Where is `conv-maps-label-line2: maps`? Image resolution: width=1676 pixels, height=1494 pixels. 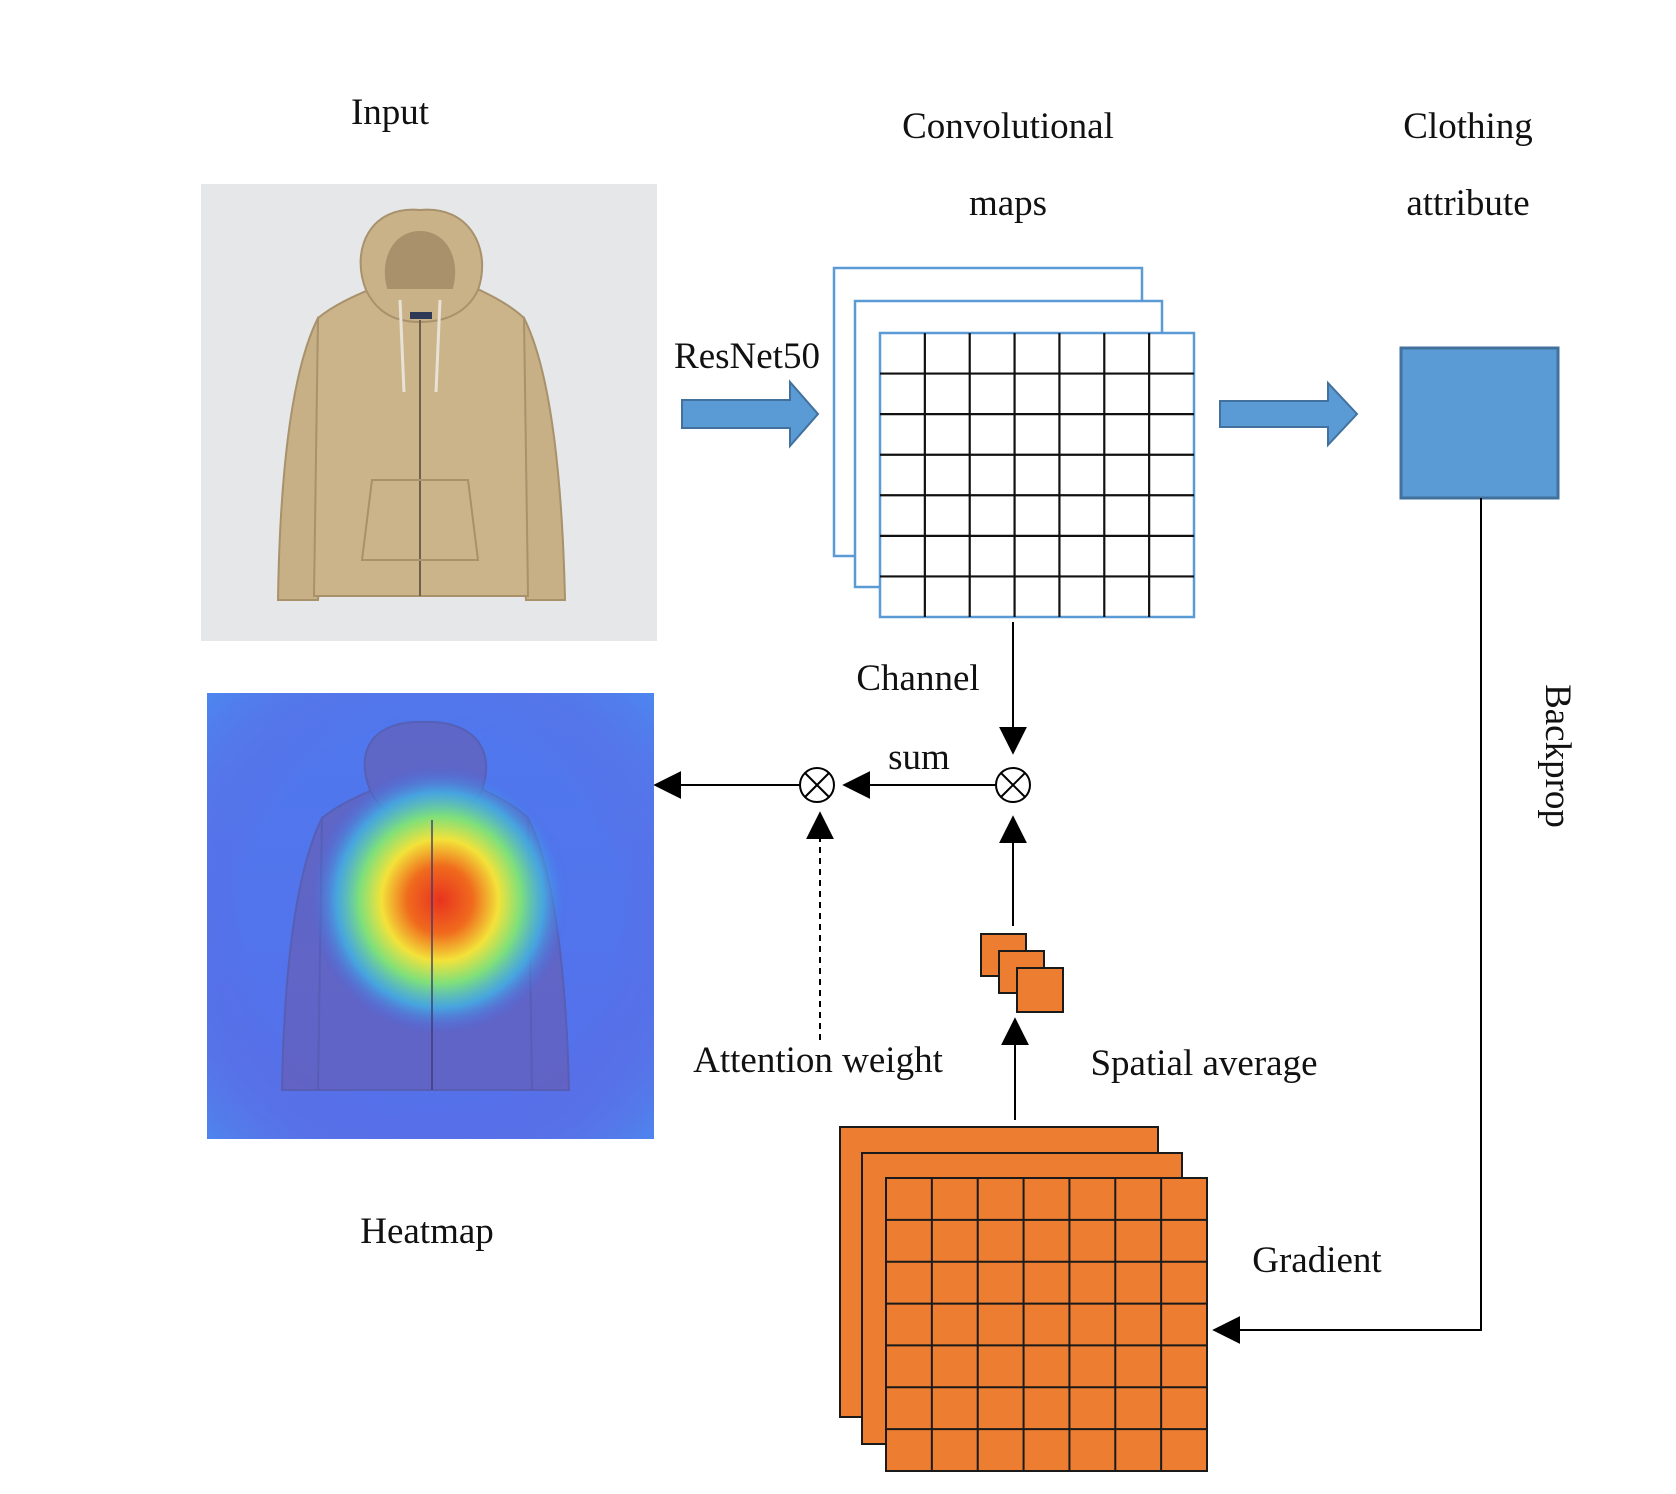
conv-maps-label-line2: maps is located at coordinates (1008, 203).